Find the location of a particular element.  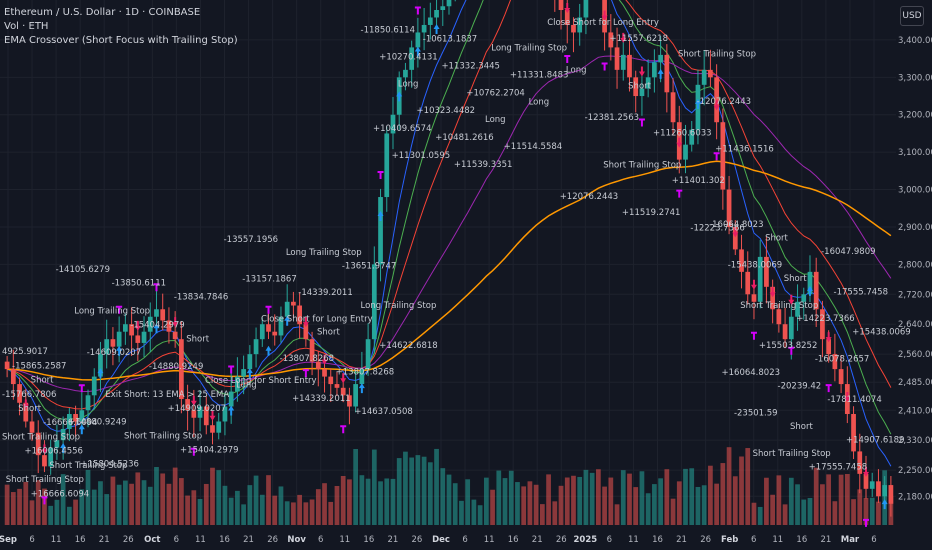

symbol-title: Ethereum / U.S. Dollar · 1D · COINBASE is located at coordinates (102, 12).